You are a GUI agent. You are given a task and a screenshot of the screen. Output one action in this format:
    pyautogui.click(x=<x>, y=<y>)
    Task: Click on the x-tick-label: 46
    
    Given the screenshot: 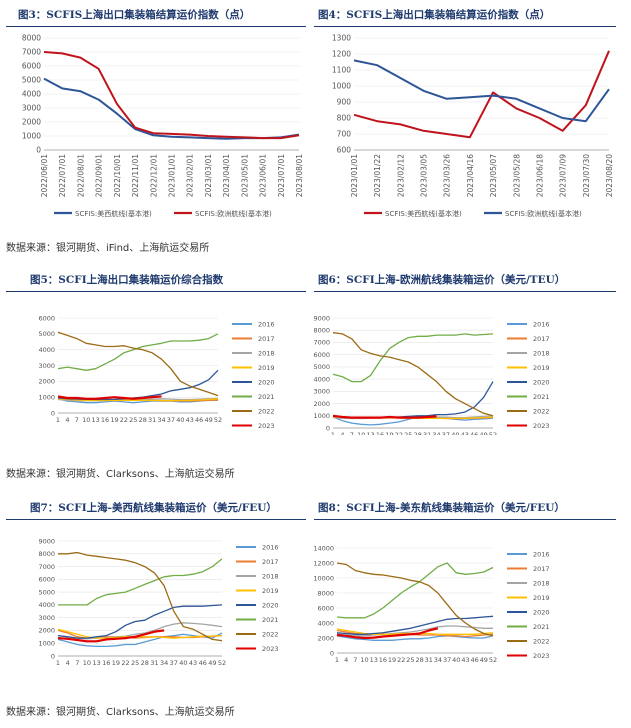 What is the action you would take?
    pyautogui.click(x=475, y=660)
    